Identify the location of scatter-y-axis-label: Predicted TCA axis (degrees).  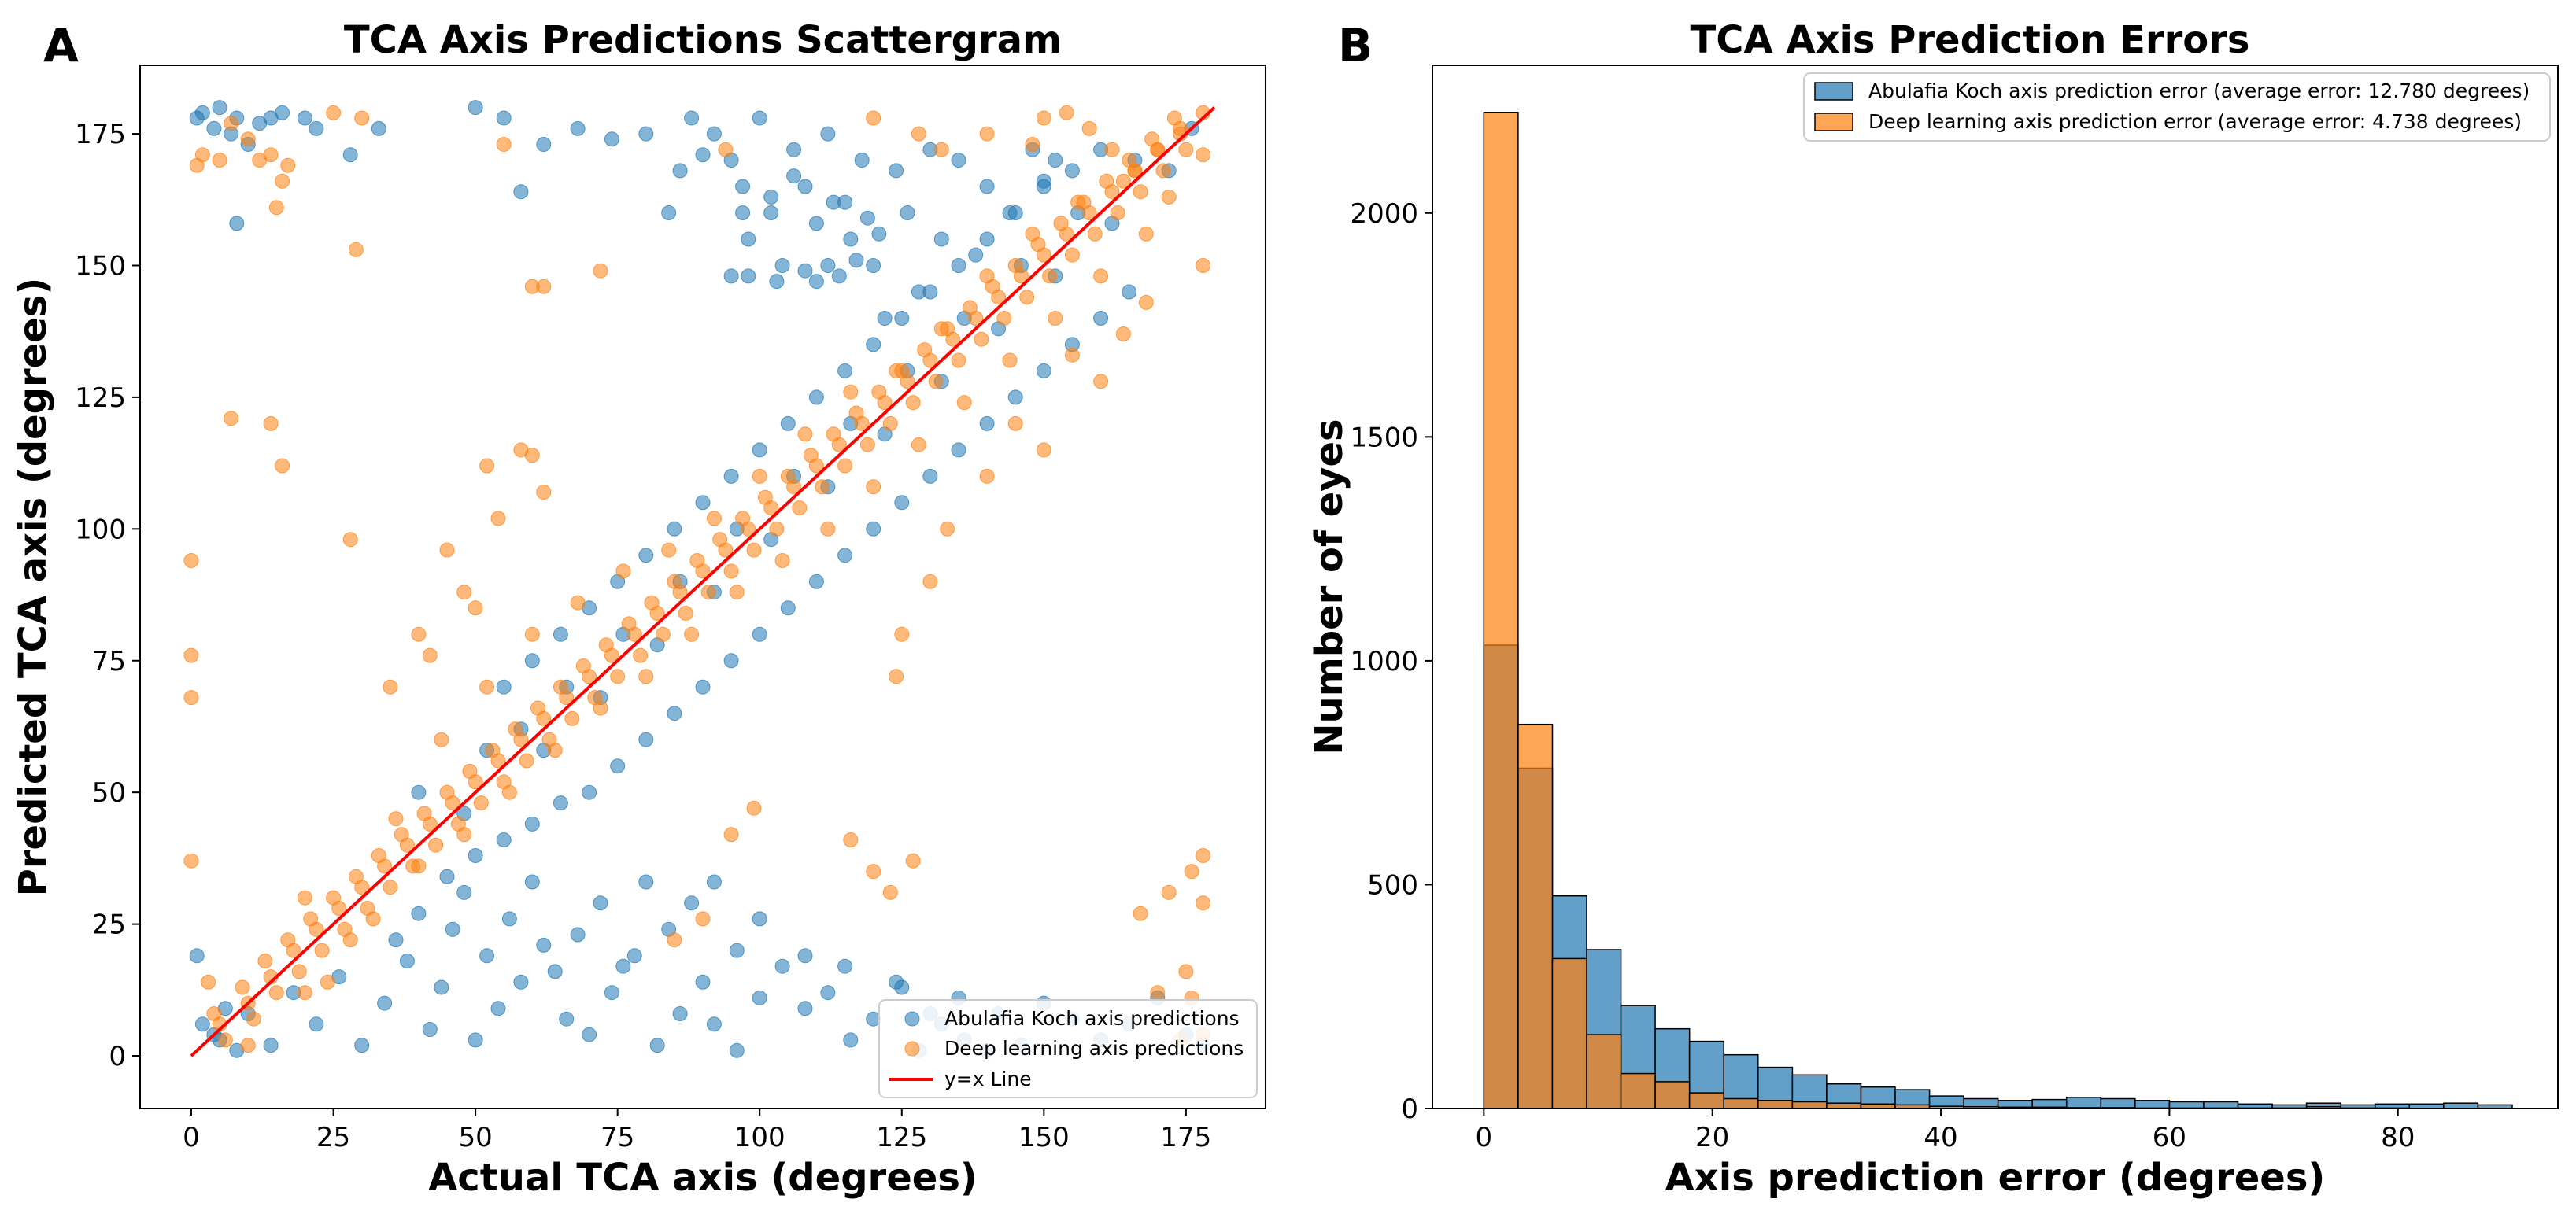
(33, 587).